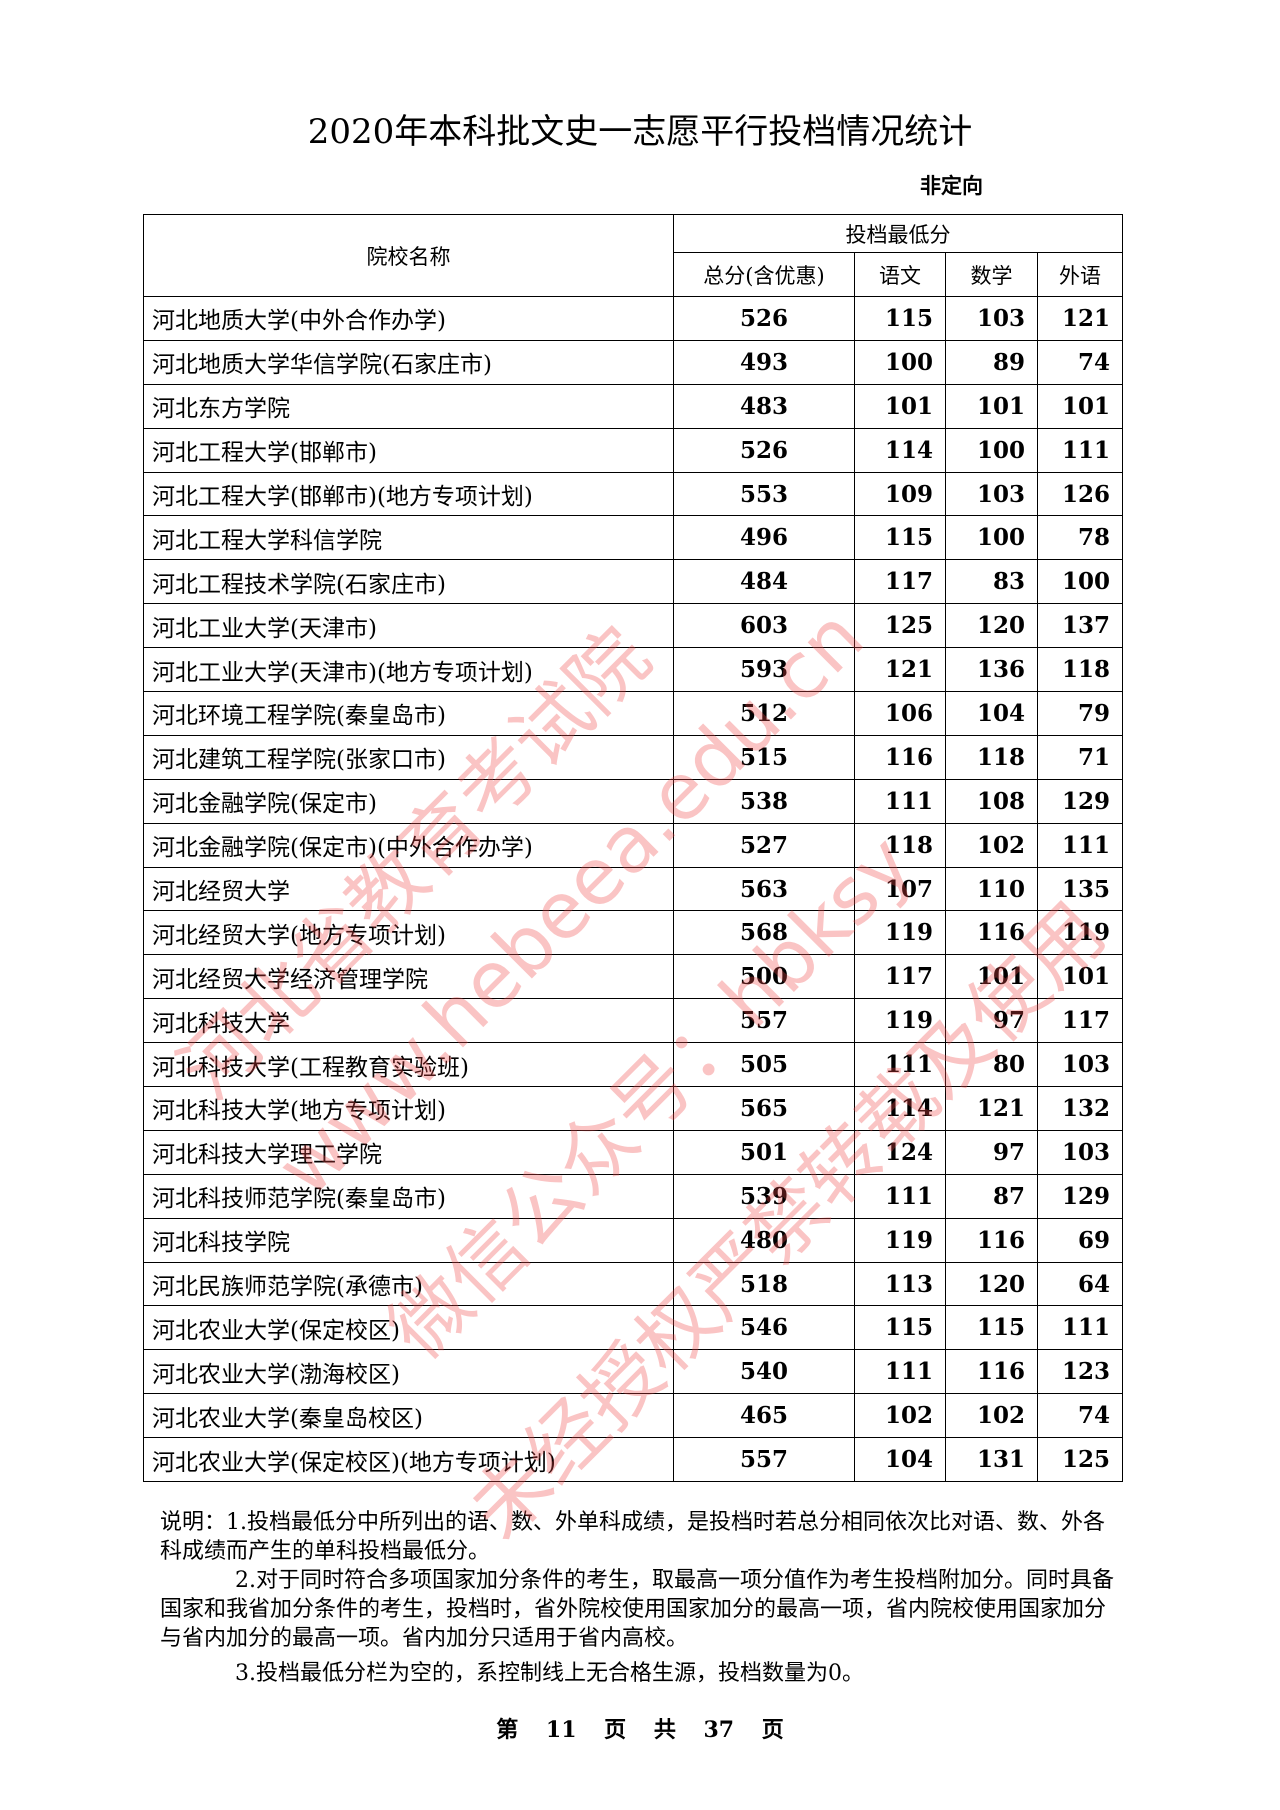  Describe the element at coordinates (633, 757) in the screenshot. I see `table-row: 河北建筑工程学院(张家口市) 515 116 118 71` at that location.